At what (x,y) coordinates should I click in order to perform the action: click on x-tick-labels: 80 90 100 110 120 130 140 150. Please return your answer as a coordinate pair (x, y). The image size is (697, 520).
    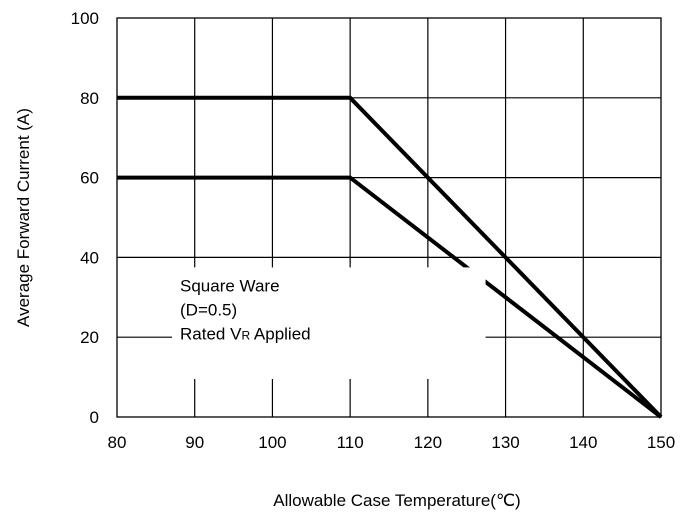
    Looking at the image, I should click on (392, 442).